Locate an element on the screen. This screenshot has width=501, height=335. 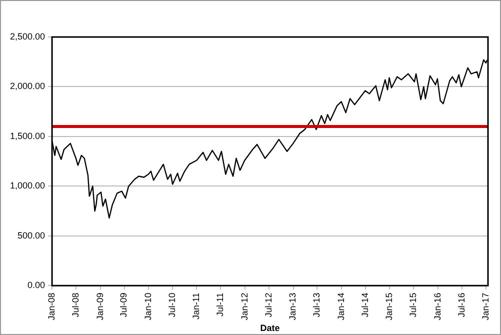
x-tick-label: Jul-12 is located at coordinates (268, 305).